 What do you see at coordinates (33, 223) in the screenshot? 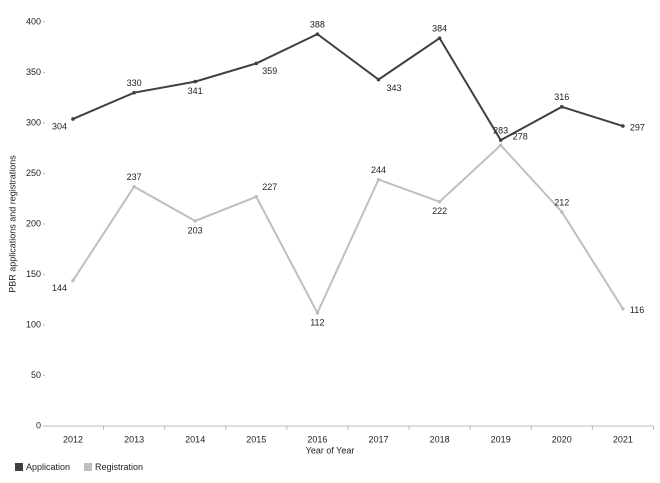
I see `y-tick-label: 200` at bounding box center [33, 223].